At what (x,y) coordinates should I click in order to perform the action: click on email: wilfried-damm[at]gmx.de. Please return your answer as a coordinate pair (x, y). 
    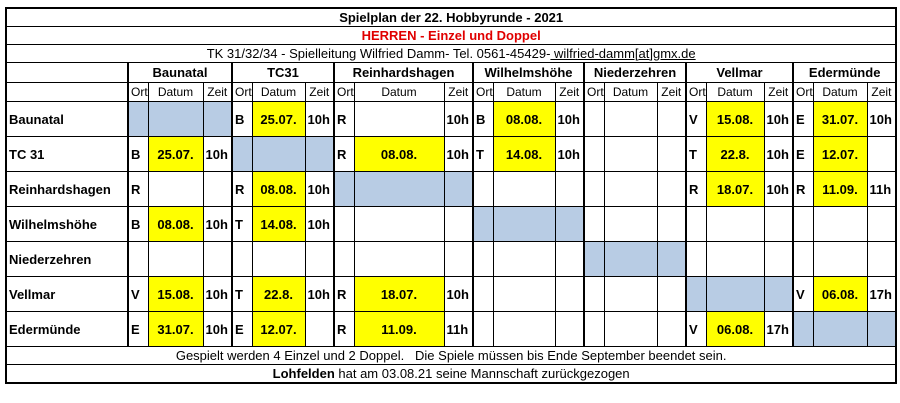
    Looking at the image, I should click on (623, 53).